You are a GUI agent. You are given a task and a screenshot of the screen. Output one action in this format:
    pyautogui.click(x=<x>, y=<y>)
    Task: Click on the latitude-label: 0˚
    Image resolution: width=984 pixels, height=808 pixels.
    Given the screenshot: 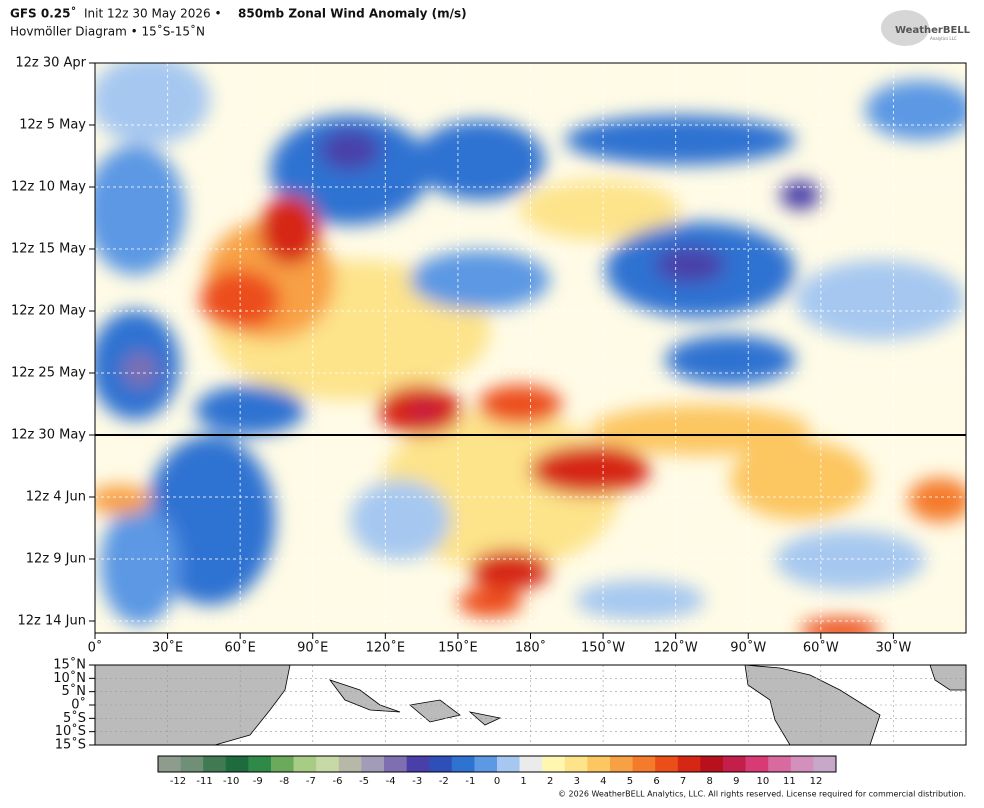 What is the action you would take?
    pyautogui.click(x=78, y=705)
    